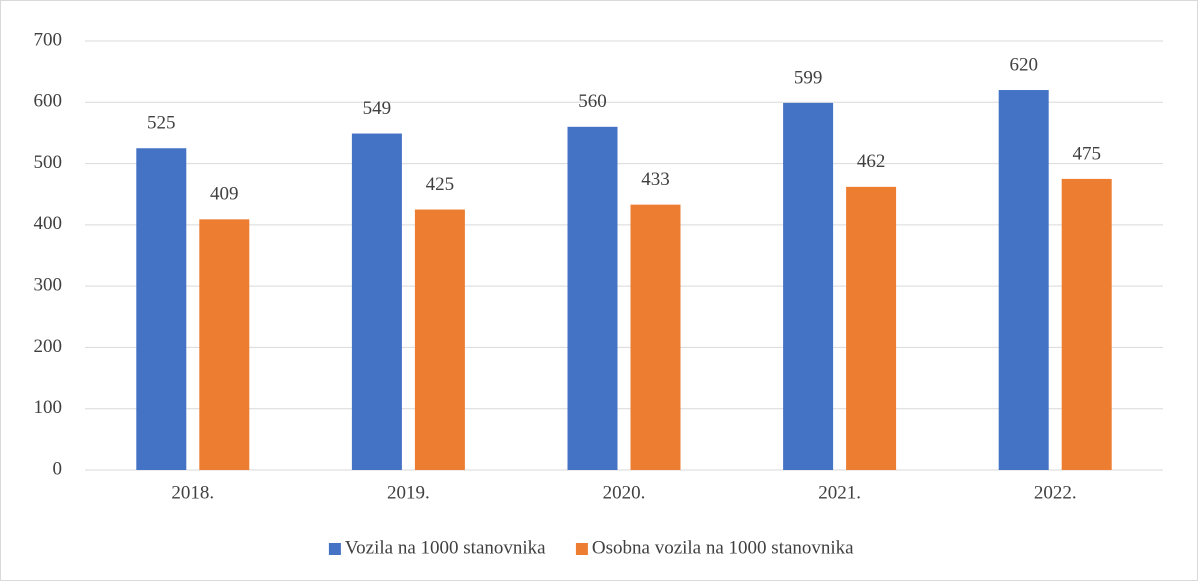 The width and height of the screenshot is (1198, 581). What do you see at coordinates (58, 468) in the screenshot?
I see `y-tick-label: 0` at bounding box center [58, 468].